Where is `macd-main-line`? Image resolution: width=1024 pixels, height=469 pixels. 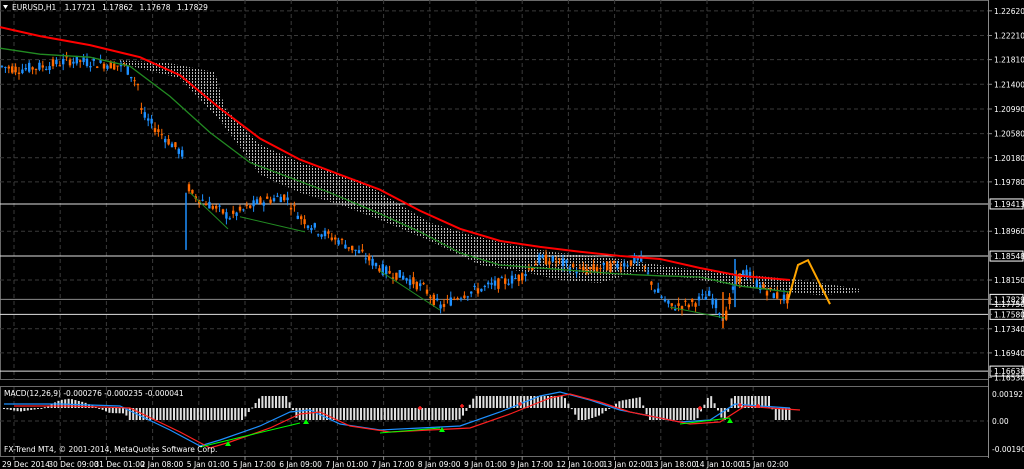
macd-main-line is located at coordinates (397, 419).